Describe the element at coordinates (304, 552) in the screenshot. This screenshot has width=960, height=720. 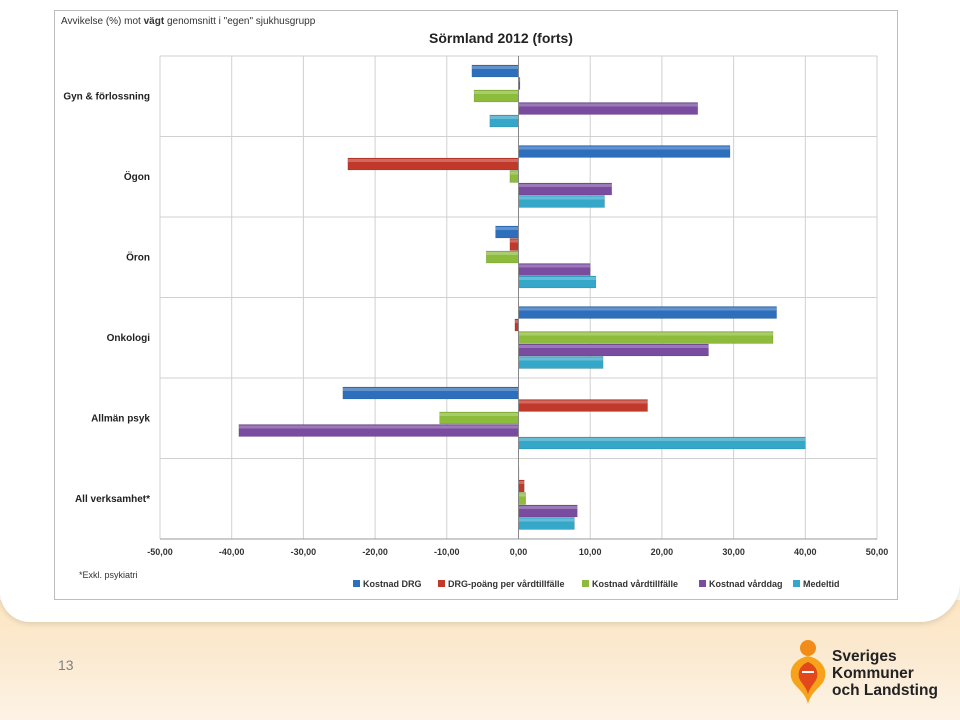
I see `x-tick-label: -30,00` at that location.